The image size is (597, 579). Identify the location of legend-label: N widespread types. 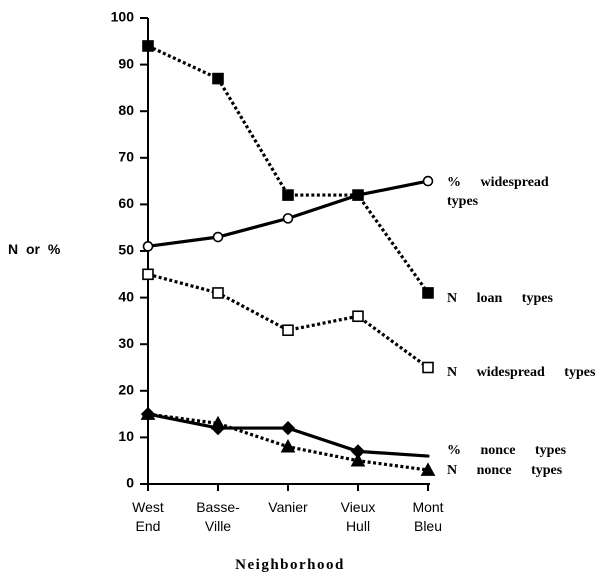
(521, 372).